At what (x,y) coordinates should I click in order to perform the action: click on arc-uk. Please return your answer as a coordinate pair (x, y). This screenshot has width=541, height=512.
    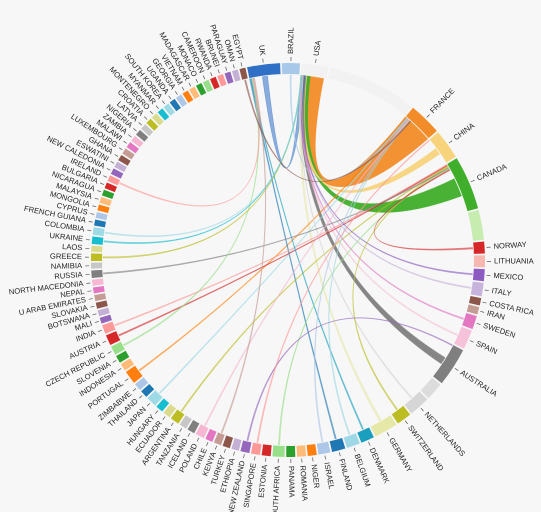
    Looking at the image, I should click on (264, 71).